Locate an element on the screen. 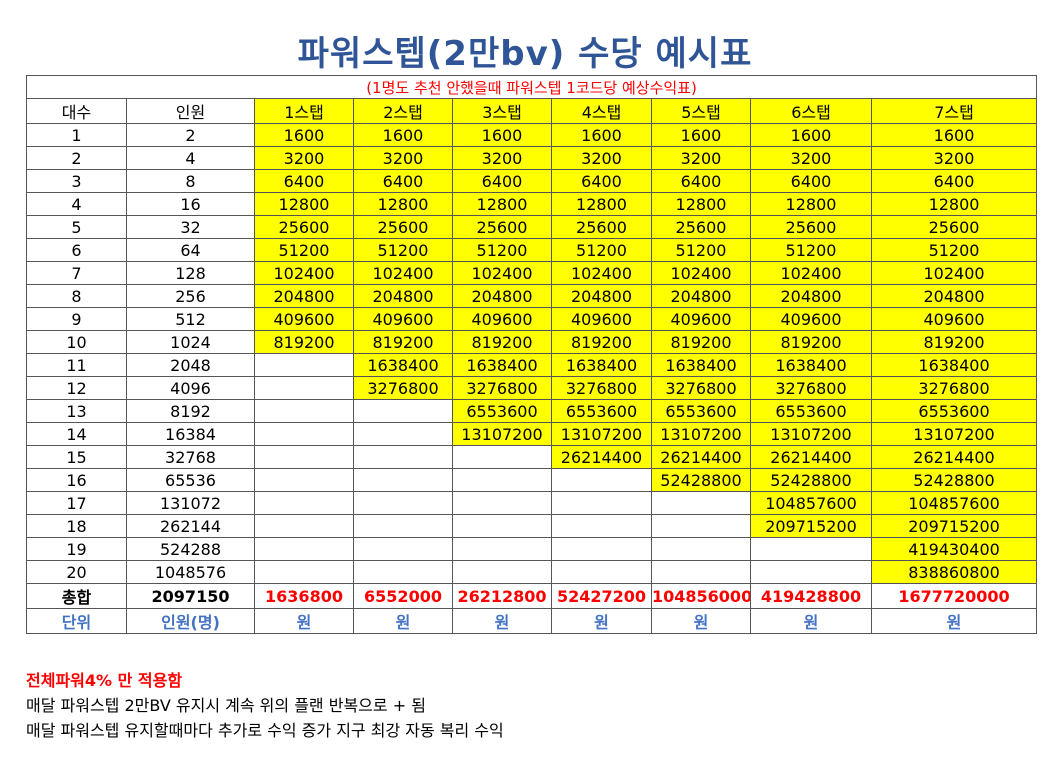 This screenshot has width=1050, height=770. subtitle-row: (1명도 추천 안했을때 파워스텝 1코드당 예상수익표) is located at coordinates (531, 87).